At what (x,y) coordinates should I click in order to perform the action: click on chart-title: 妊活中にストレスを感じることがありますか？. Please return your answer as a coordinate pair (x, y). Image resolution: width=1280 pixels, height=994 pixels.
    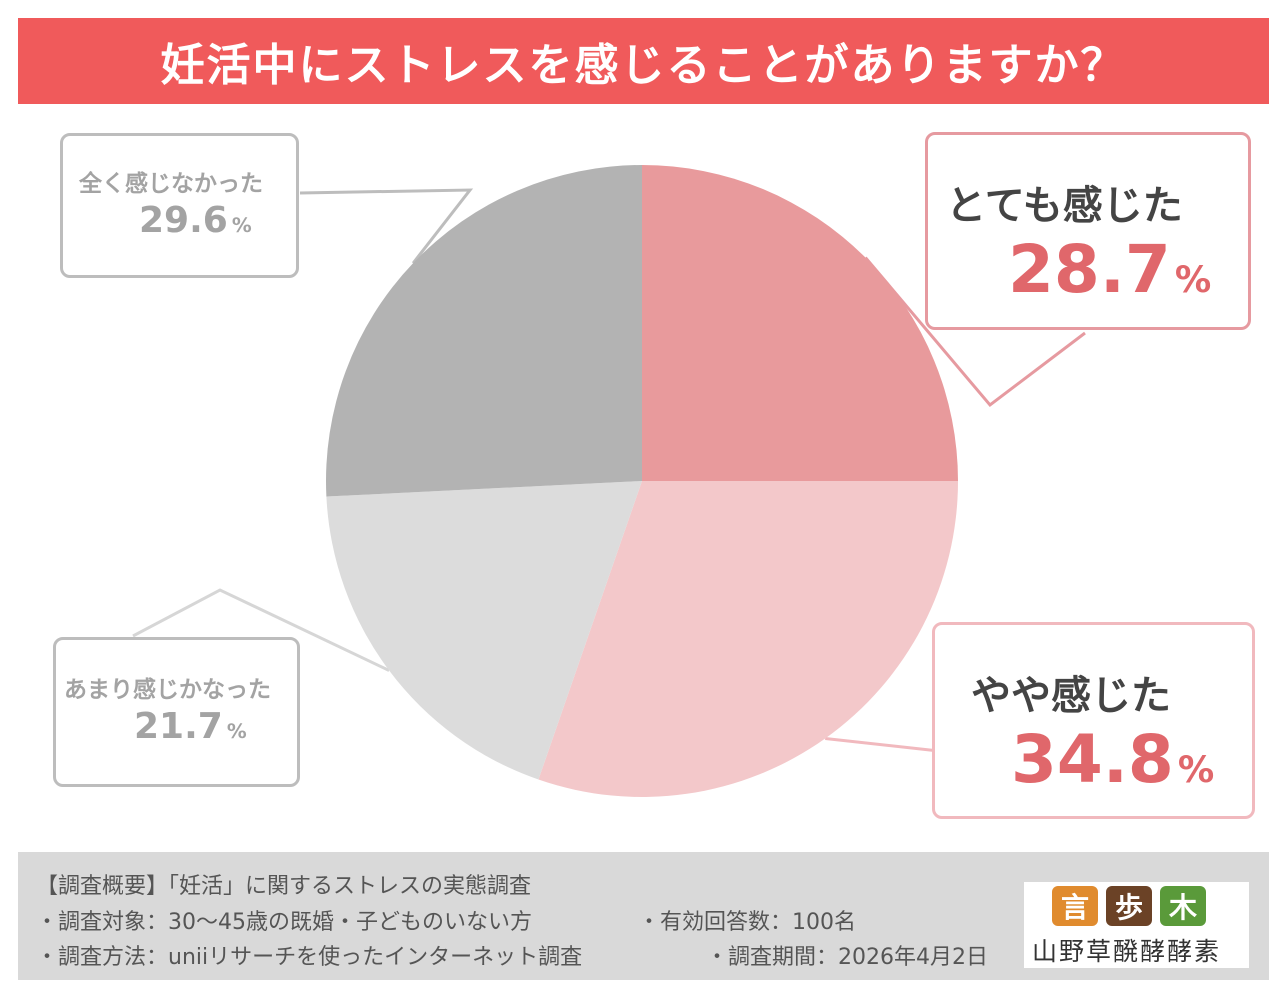
    Looking at the image, I should click on (643, 61).